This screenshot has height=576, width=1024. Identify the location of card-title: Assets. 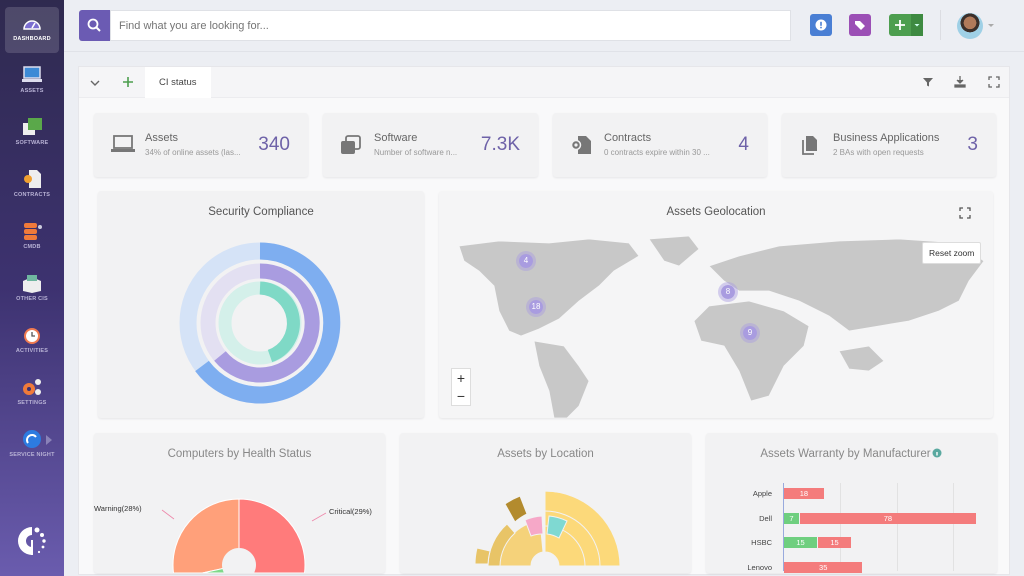
(162, 138).